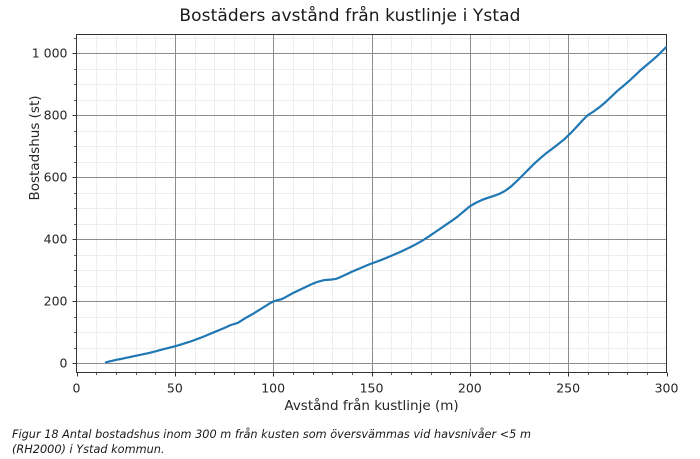  What do you see at coordinates (175, 388) in the screenshot?
I see `x-tick-label: 50` at bounding box center [175, 388].